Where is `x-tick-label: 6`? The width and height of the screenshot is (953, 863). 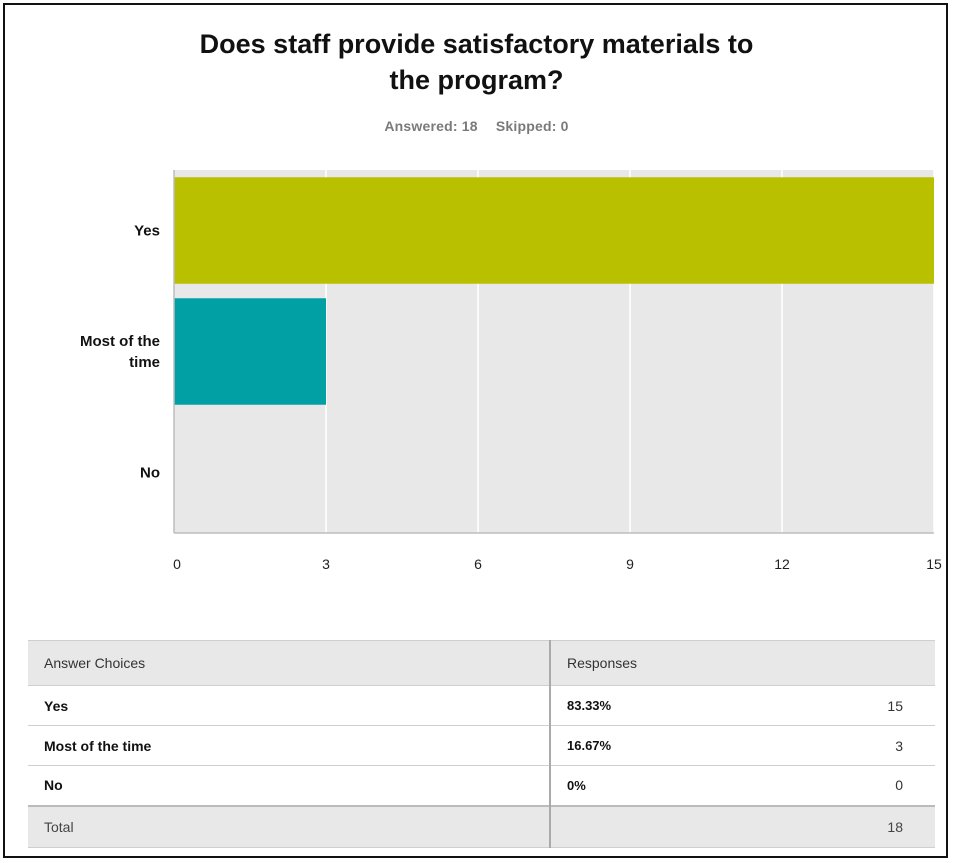 x-tick-label: 6 is located at coordinates (478, 564).